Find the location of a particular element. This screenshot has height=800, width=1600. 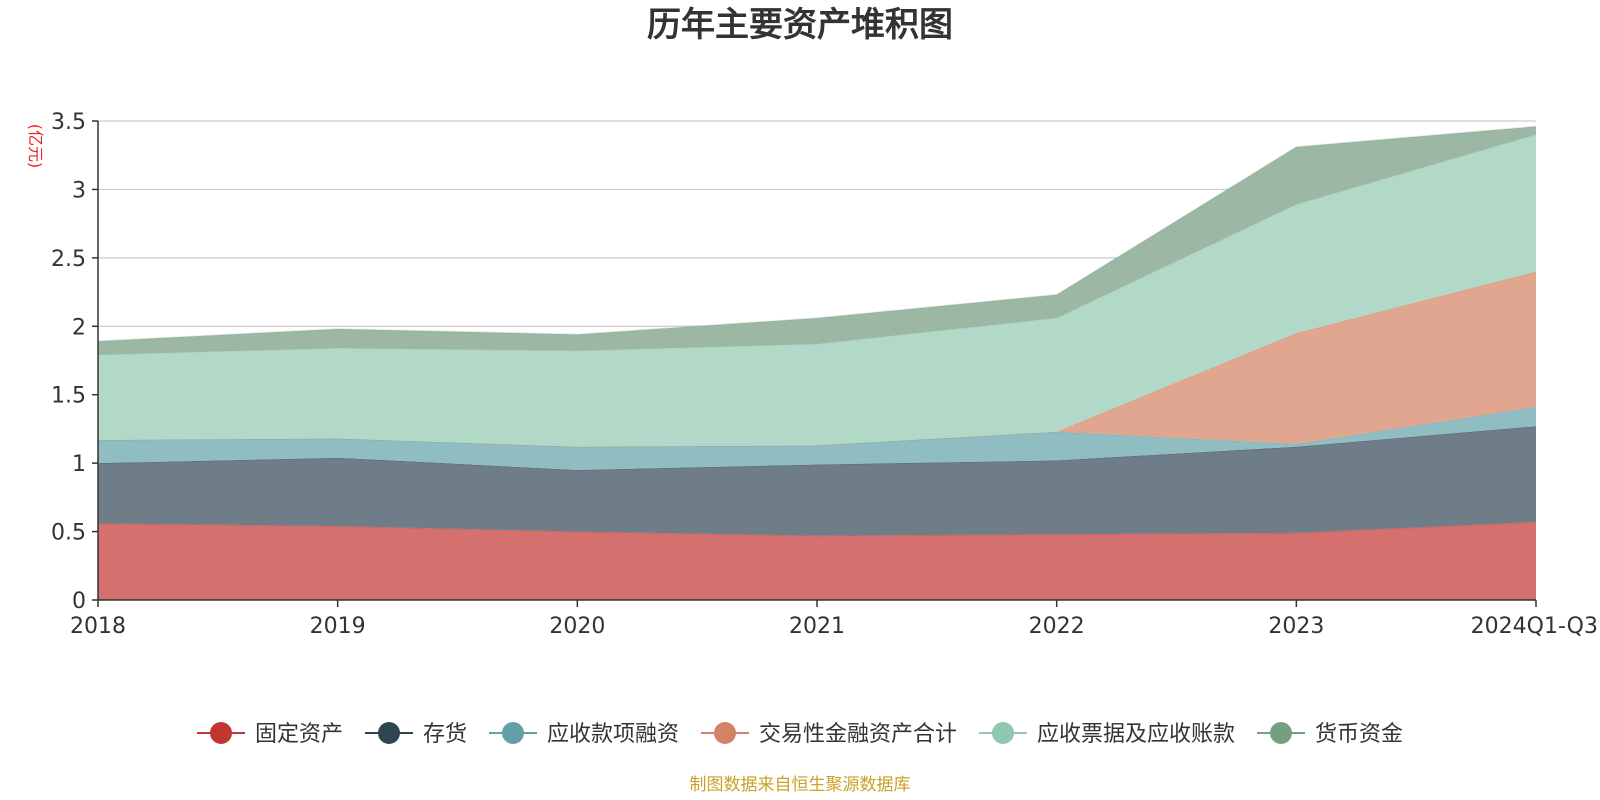

legend-label: 货币资金 is located at coordinates (1359, 734).